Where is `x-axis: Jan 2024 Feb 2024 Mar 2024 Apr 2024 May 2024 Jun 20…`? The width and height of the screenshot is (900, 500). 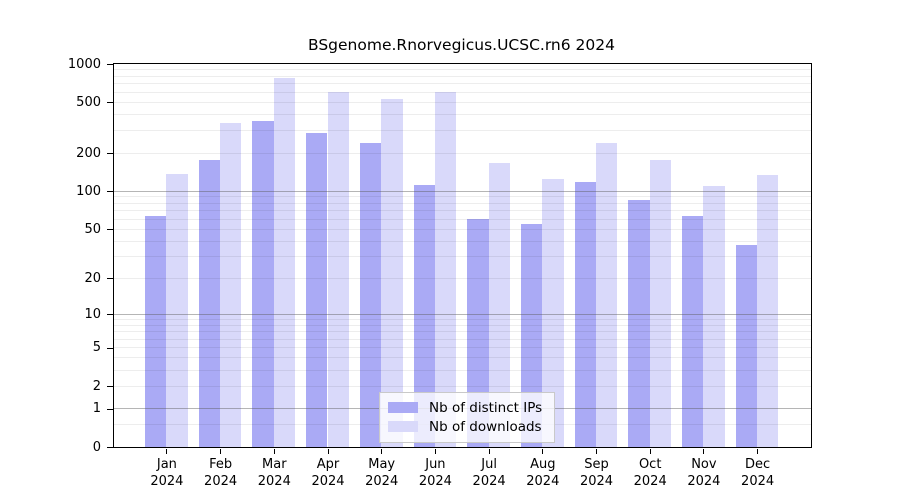 x-axis: Jan 2024 Feb 2024 Mar 2024 Apr 2024 May 2024 Jun 20… is located at coordinates (463, 473).